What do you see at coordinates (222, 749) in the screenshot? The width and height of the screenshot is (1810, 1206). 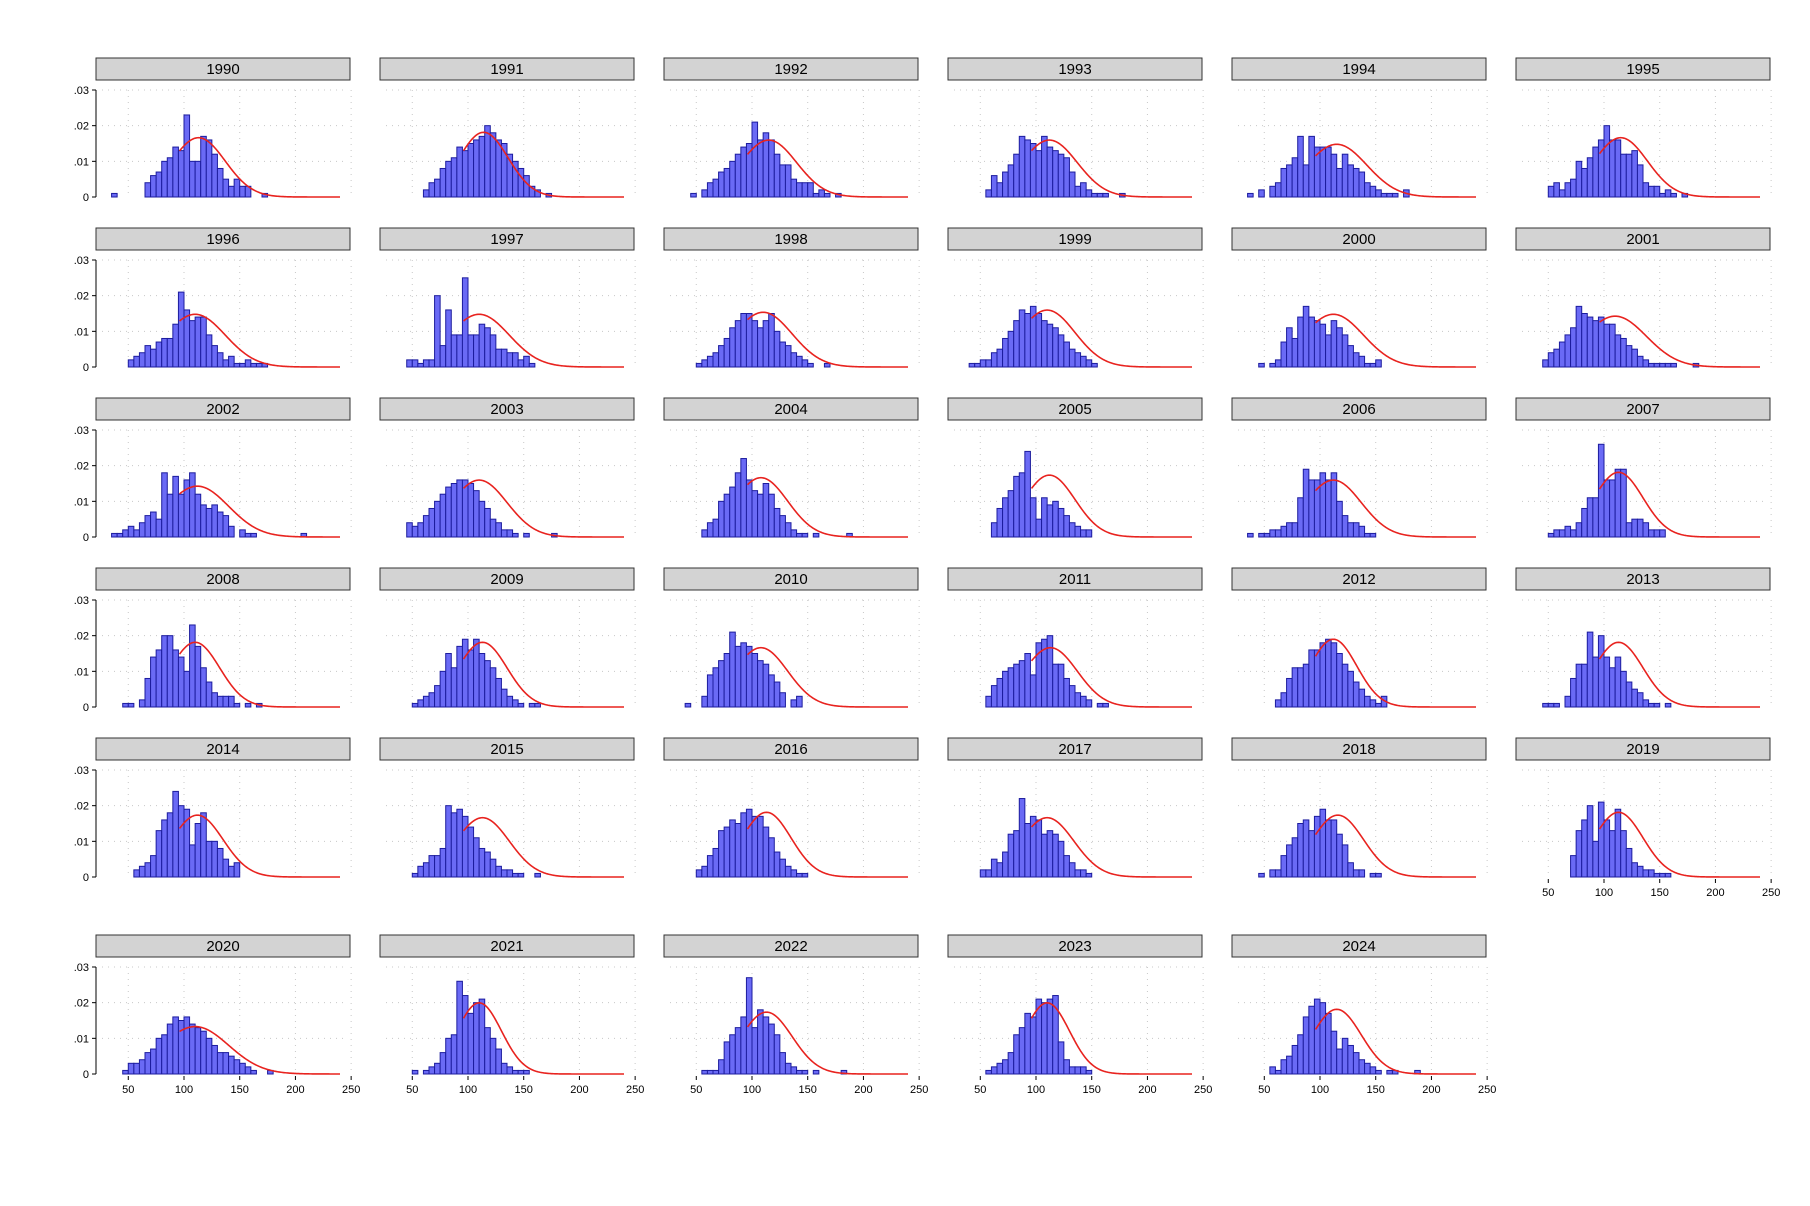 I see `panel-title: 2014` at bounding box center [222, 749].